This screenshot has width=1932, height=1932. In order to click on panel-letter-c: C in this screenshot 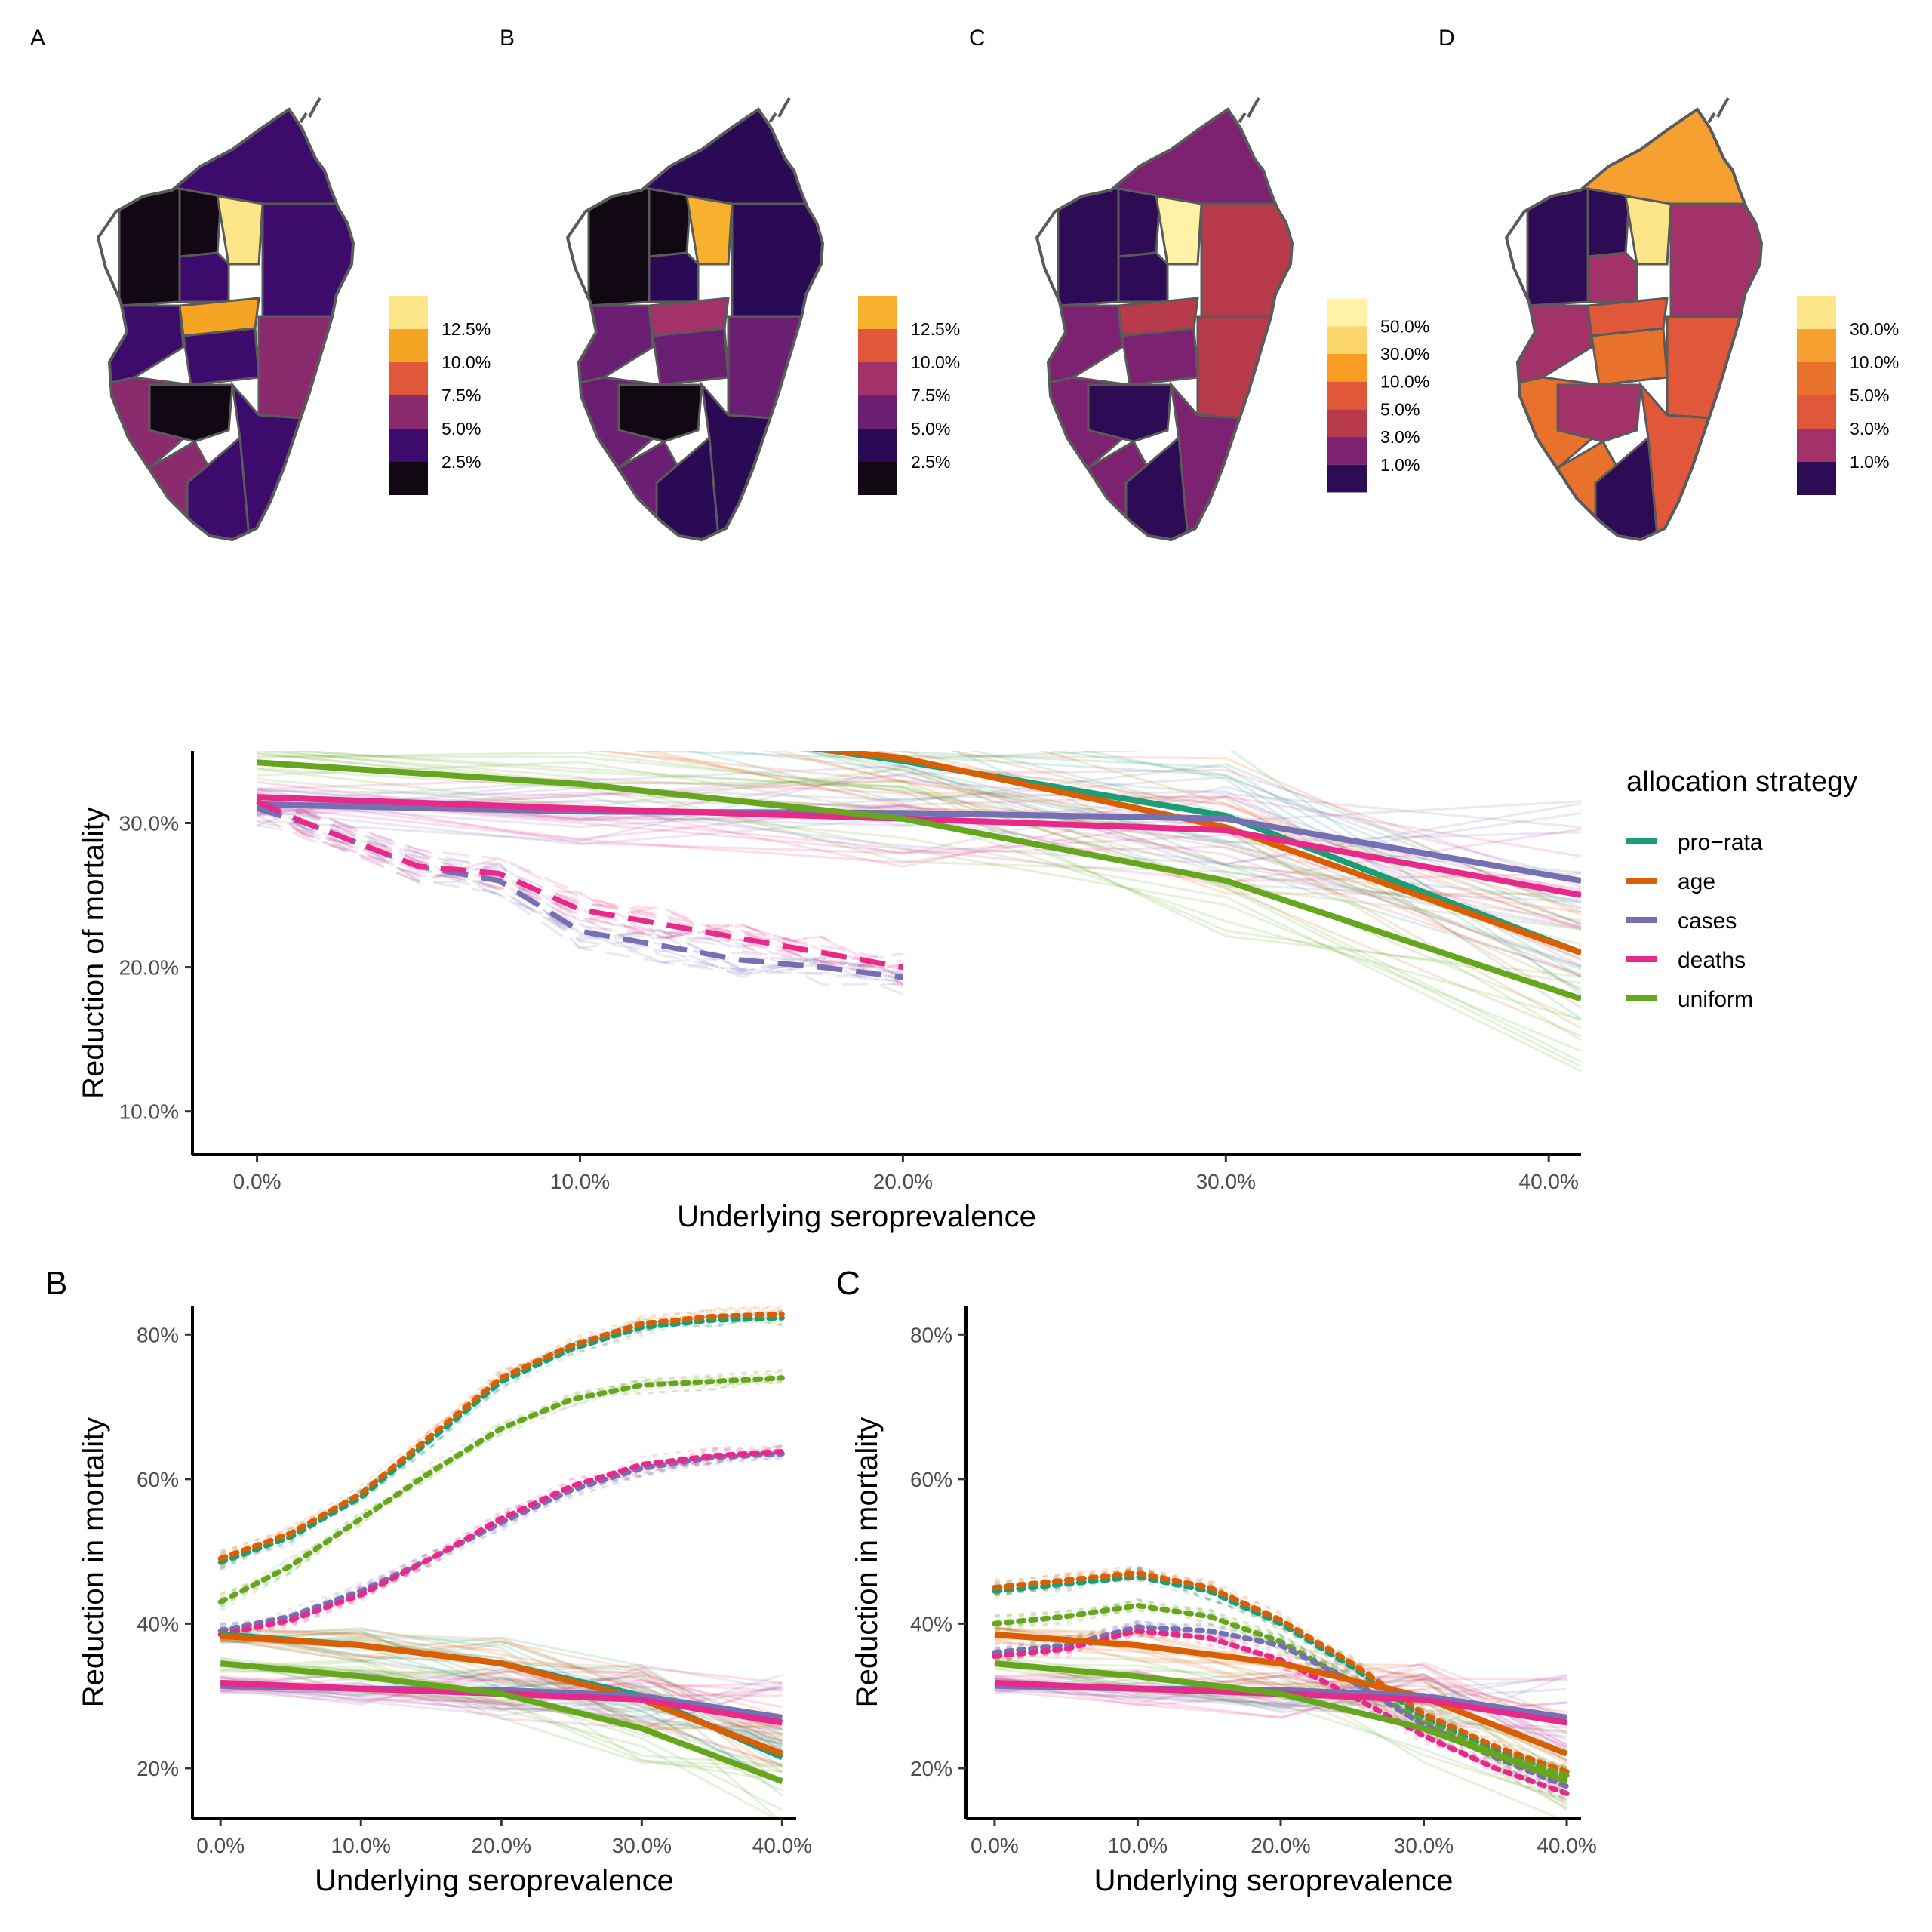, I will do `click(977, 38)`.